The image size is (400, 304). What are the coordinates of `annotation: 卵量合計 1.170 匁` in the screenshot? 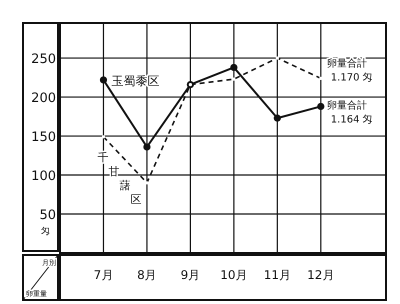 It's located at (349, 70).